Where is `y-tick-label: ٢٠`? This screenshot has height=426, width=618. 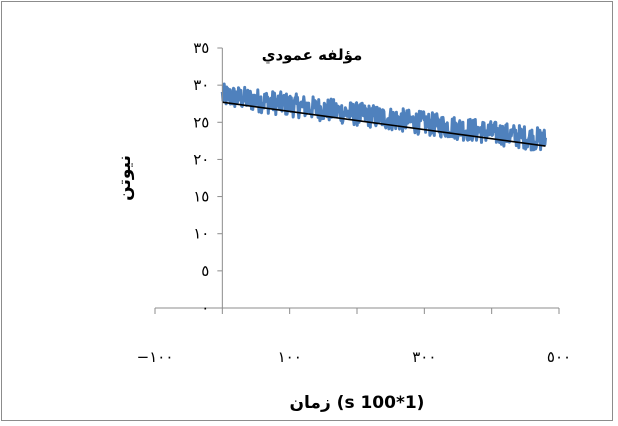 y-tick-label: ٢٠ is located at coordinates (201, 159).